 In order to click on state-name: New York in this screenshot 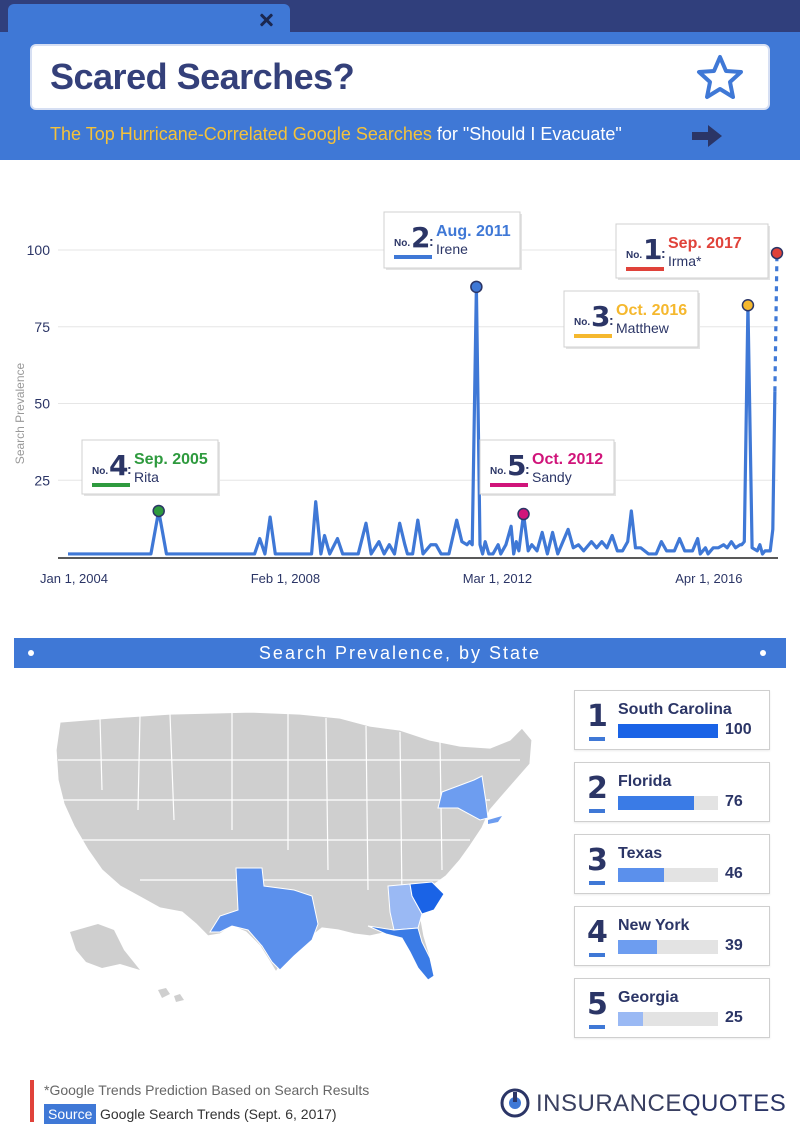, I will do `click(654, 925)`.